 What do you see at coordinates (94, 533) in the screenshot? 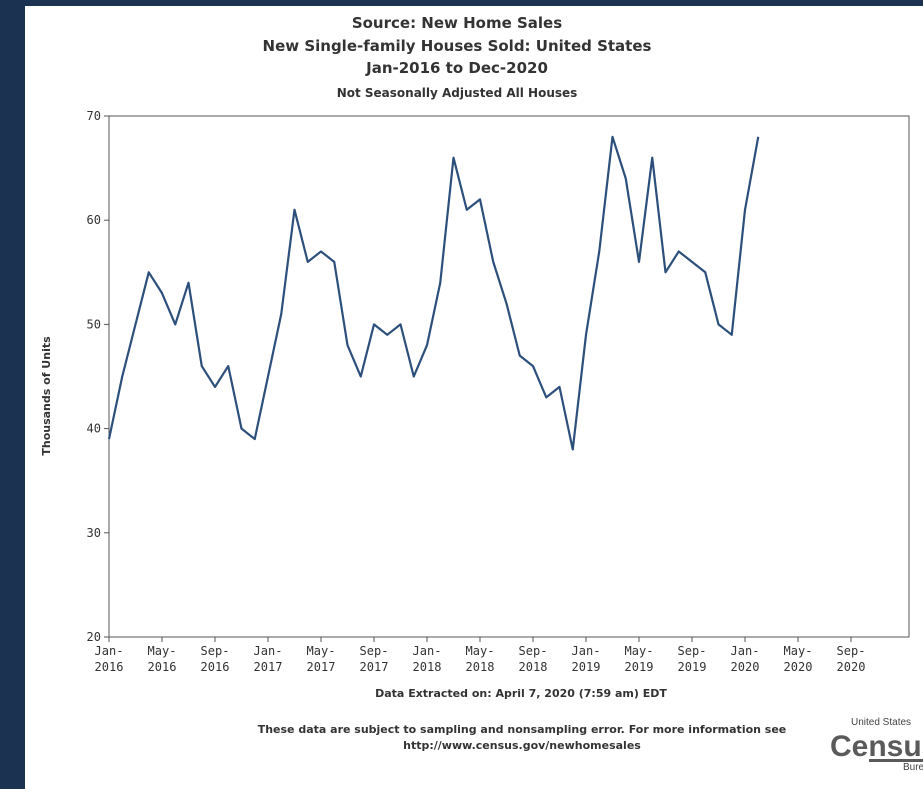
I see `y-tick-label: 30` at bounding box center [94, 533].